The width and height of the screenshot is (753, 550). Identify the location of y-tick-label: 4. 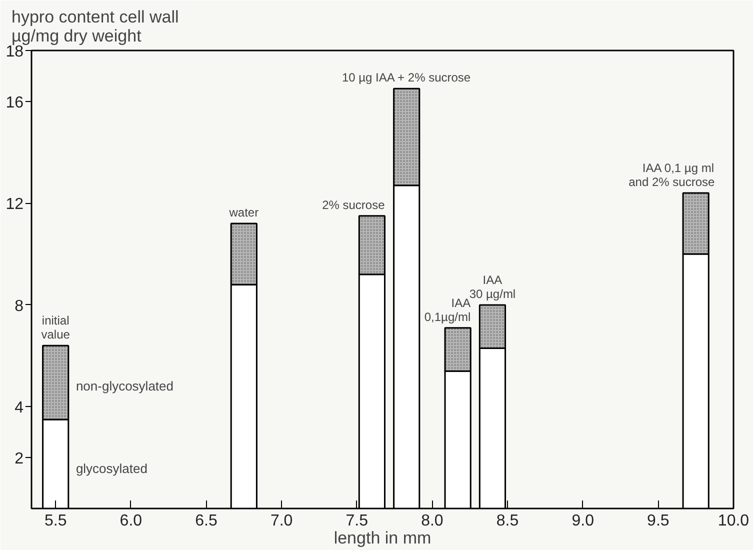
(19, 408).